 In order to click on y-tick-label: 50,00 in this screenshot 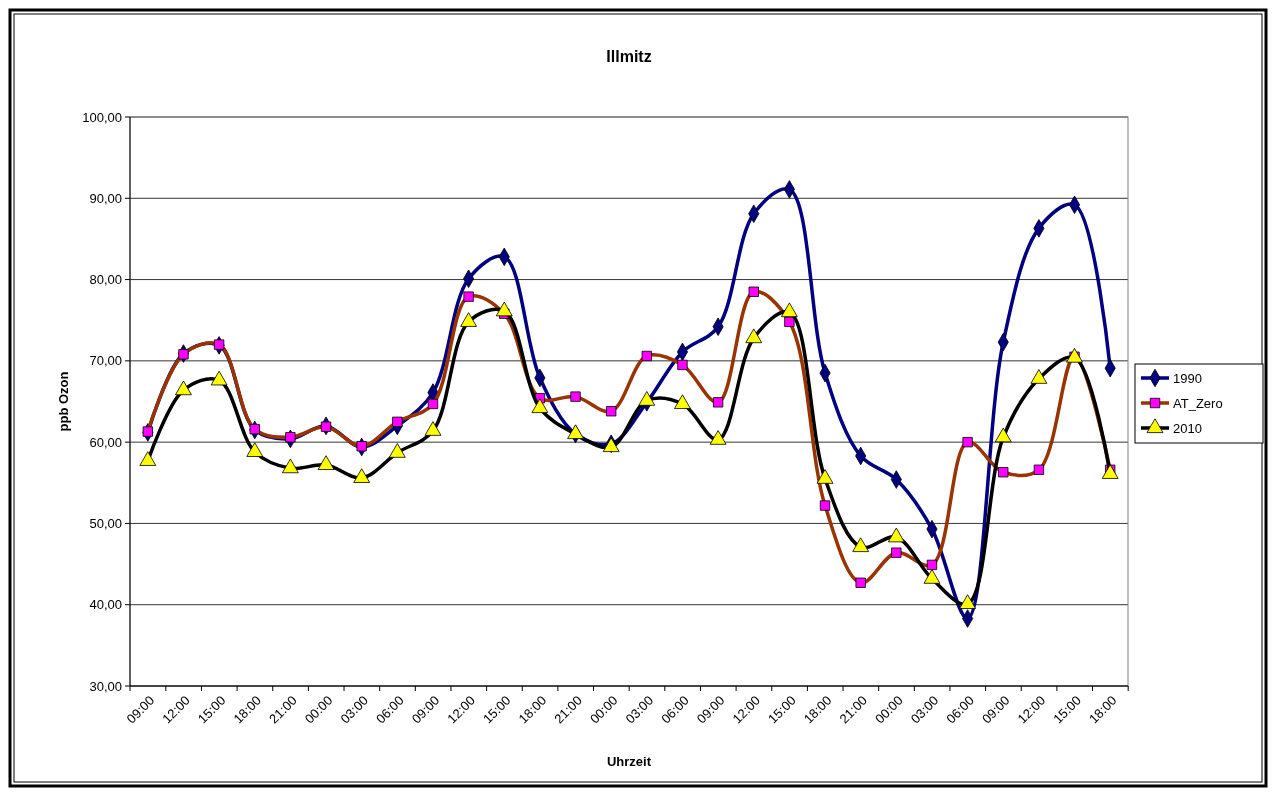, I will do `click(105, 523)`.